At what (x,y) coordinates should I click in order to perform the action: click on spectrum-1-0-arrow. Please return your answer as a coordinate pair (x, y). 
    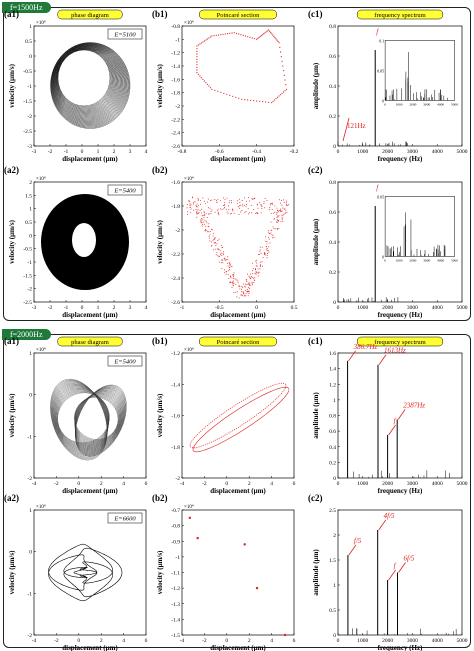
    Looking at the image, I should click on (401, 414).